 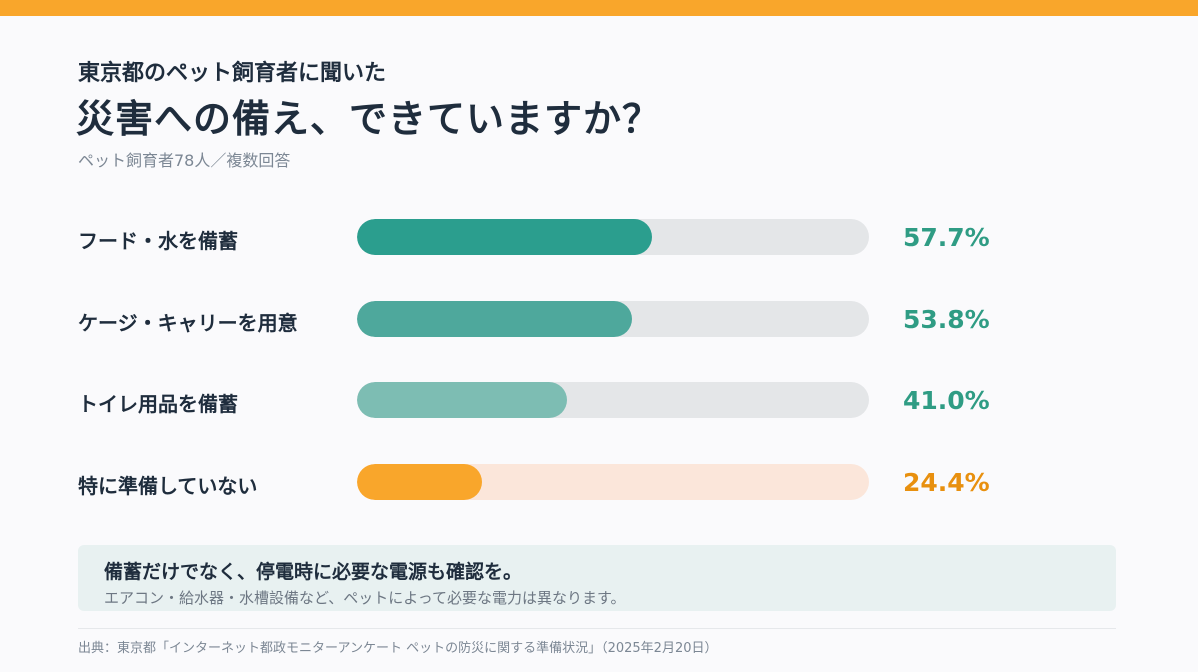 What do you see at coordinates (365, 598) in the screenshot?
I see `callout-text: エアコン・給水器・水槽設備など、ペットによって必要な電力は異なります。` at bounding box center [365, 598].